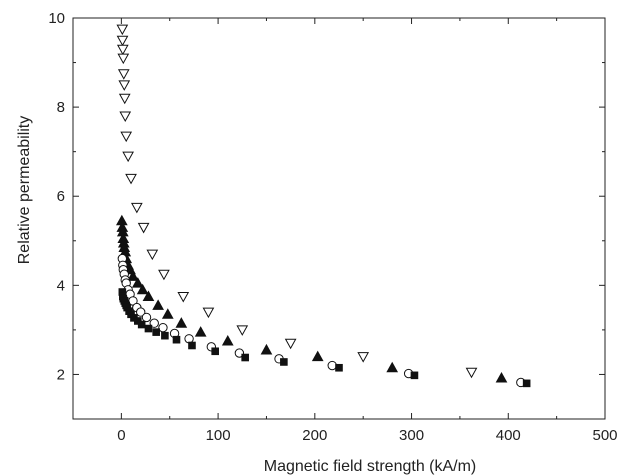 Image resolution: width=627 pixels, height=475 pixels. I want to click on x-tick-label: 400, so click(508, 435).